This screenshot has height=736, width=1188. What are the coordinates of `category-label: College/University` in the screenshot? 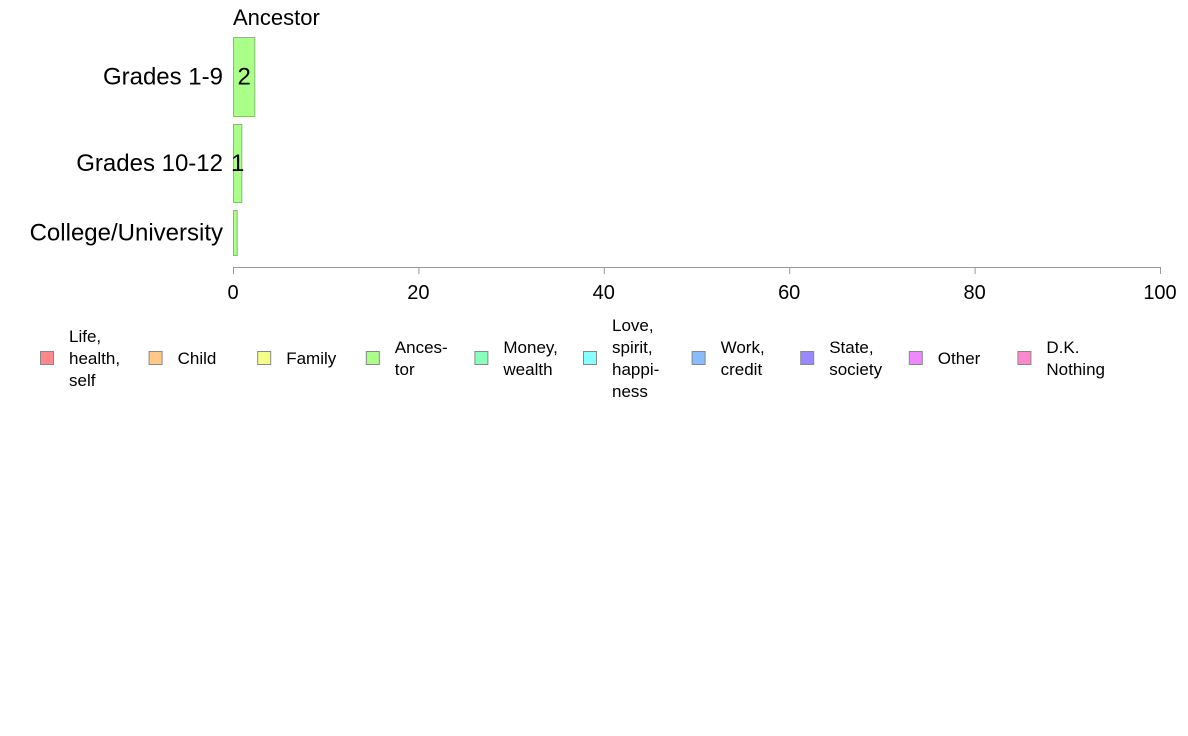 It's located at (126, 233).